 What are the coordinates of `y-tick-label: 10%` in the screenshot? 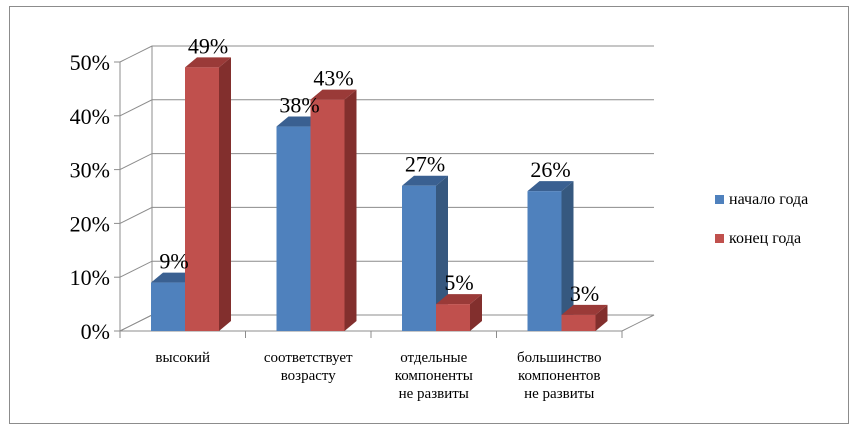 It's located at (90, 277).